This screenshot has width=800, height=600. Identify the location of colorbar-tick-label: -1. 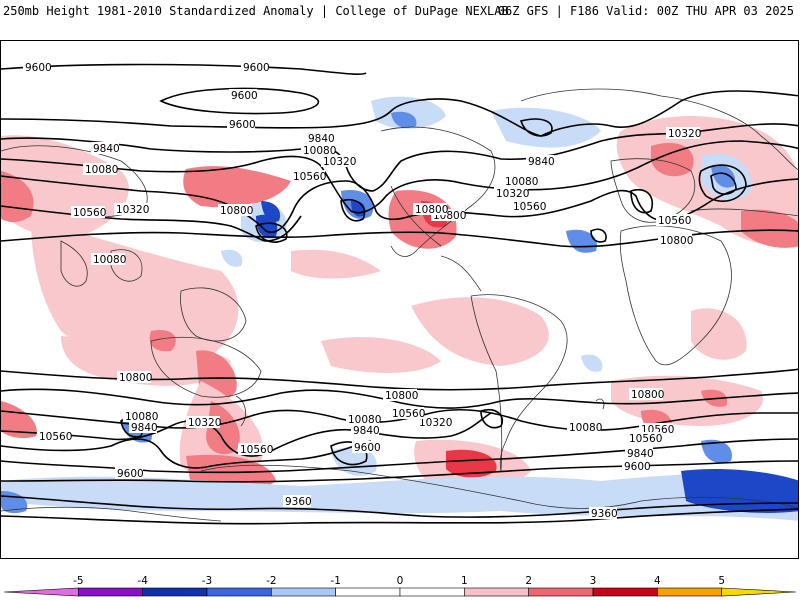
(335, 581).